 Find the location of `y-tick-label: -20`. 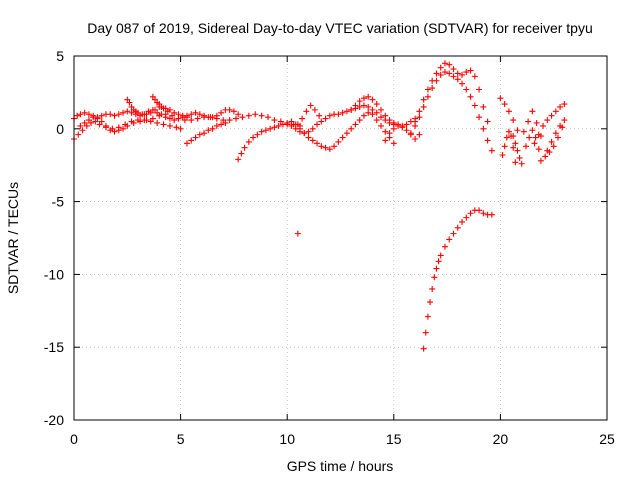

y-tick-label: -20 is located at coordinates (54, 420).